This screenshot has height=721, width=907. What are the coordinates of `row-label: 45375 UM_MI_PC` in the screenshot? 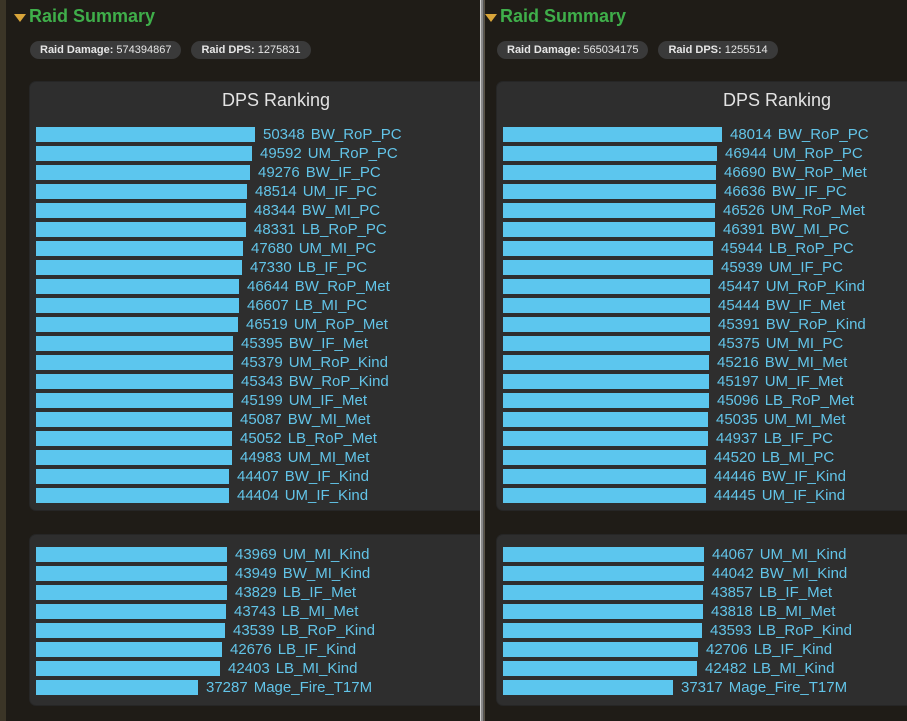 It's located at (780, 343).